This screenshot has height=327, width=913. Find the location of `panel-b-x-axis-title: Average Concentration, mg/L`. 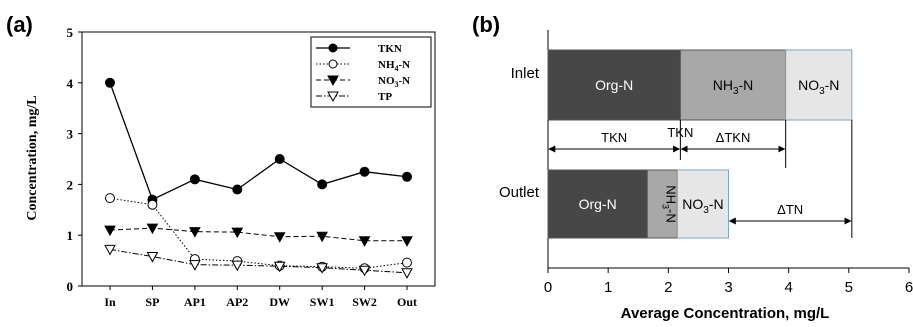

panel-b-x-axis-title: Average Concentration, mg/L is located at coordinates (725, 313).